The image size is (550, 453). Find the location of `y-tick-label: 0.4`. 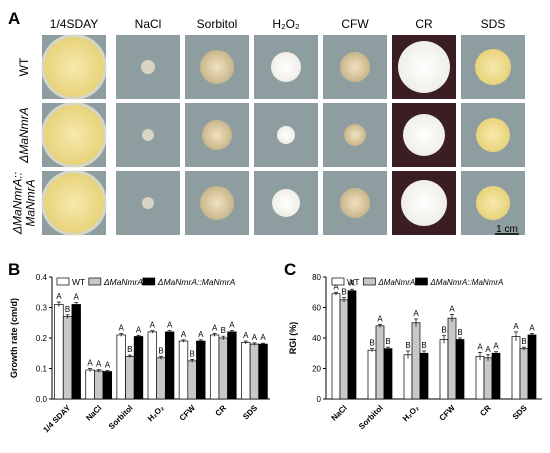

y-tick-label: 0.4 is located at coordinates (42, 277).